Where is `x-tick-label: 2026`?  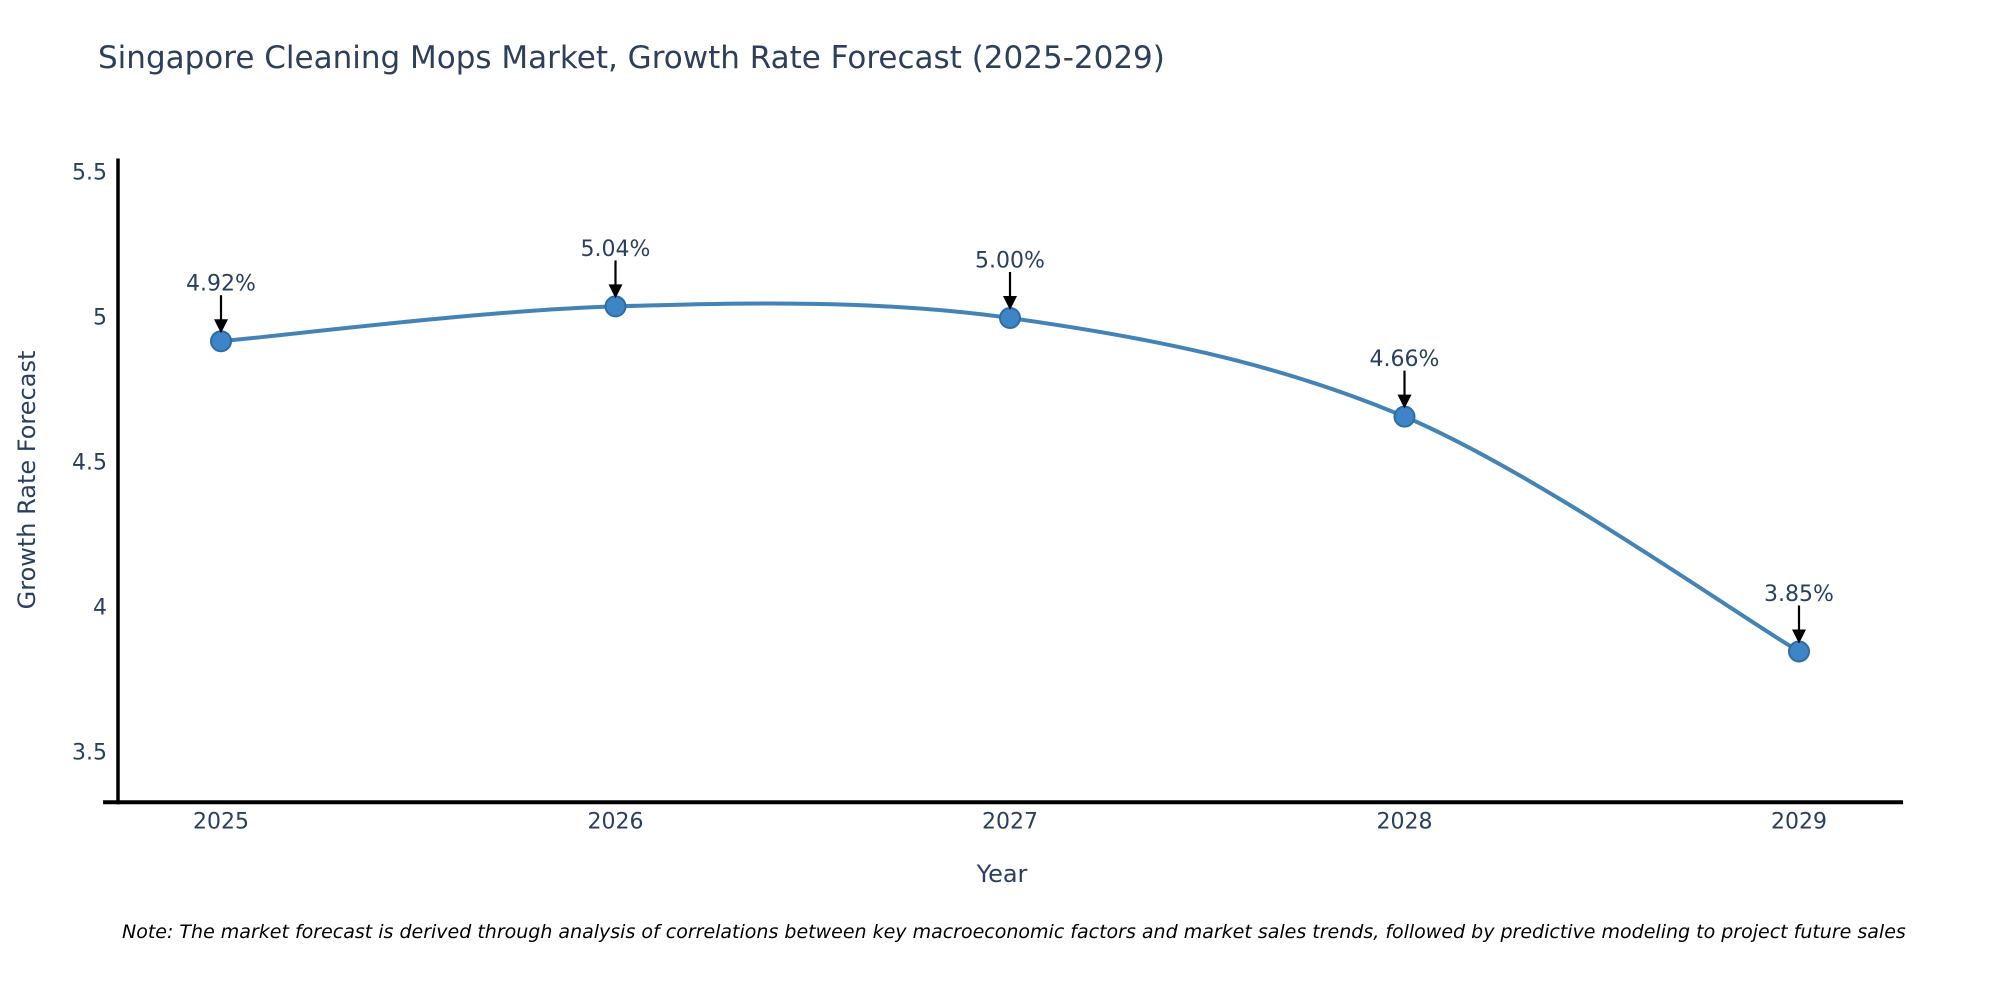 x-tick-label: 2026 is located at coordinates (616, 822).